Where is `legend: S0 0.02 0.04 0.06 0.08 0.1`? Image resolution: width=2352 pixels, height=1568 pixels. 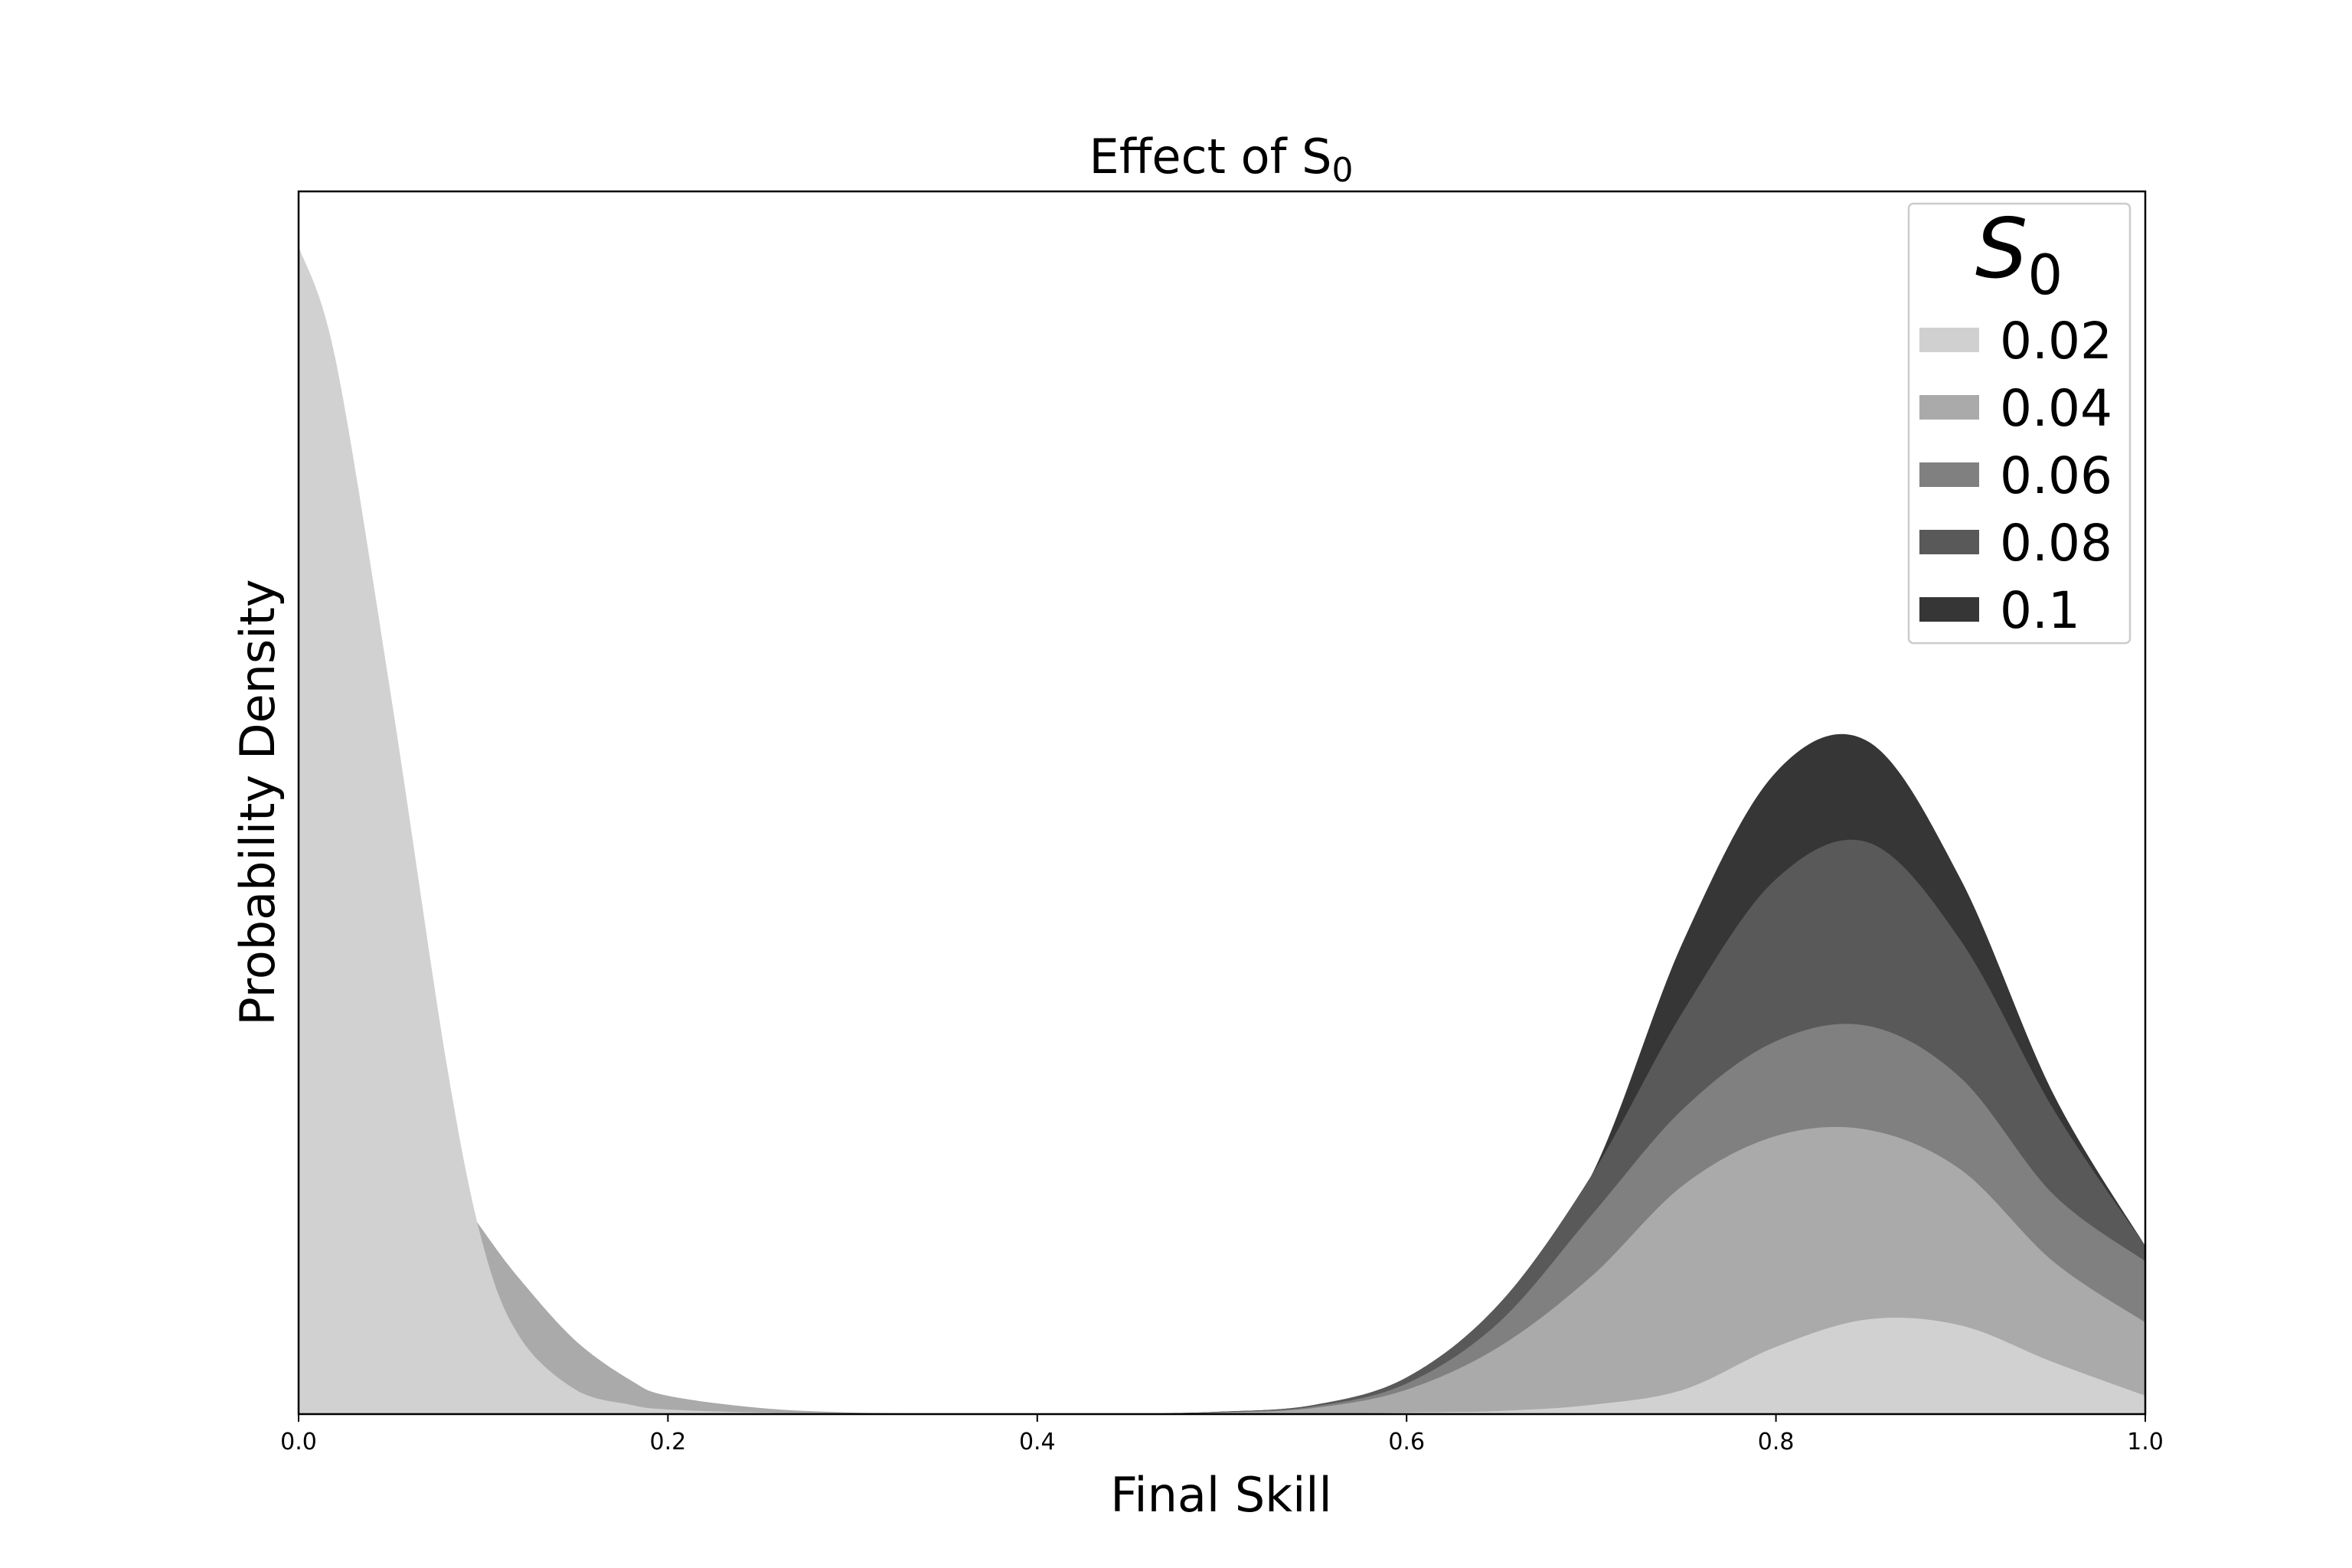 legend: S0 0.02 0.04 0.06 0.08 0.1 is located at coordinates (2019, 423).